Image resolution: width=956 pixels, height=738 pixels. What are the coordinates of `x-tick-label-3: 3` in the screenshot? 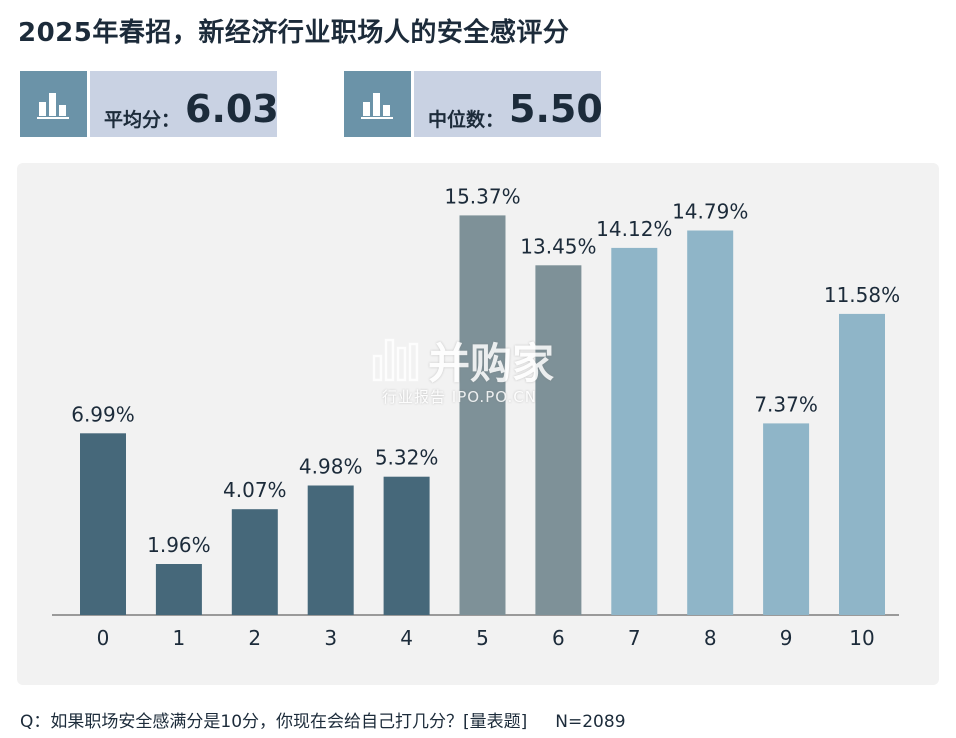 It's located at (330, 638).